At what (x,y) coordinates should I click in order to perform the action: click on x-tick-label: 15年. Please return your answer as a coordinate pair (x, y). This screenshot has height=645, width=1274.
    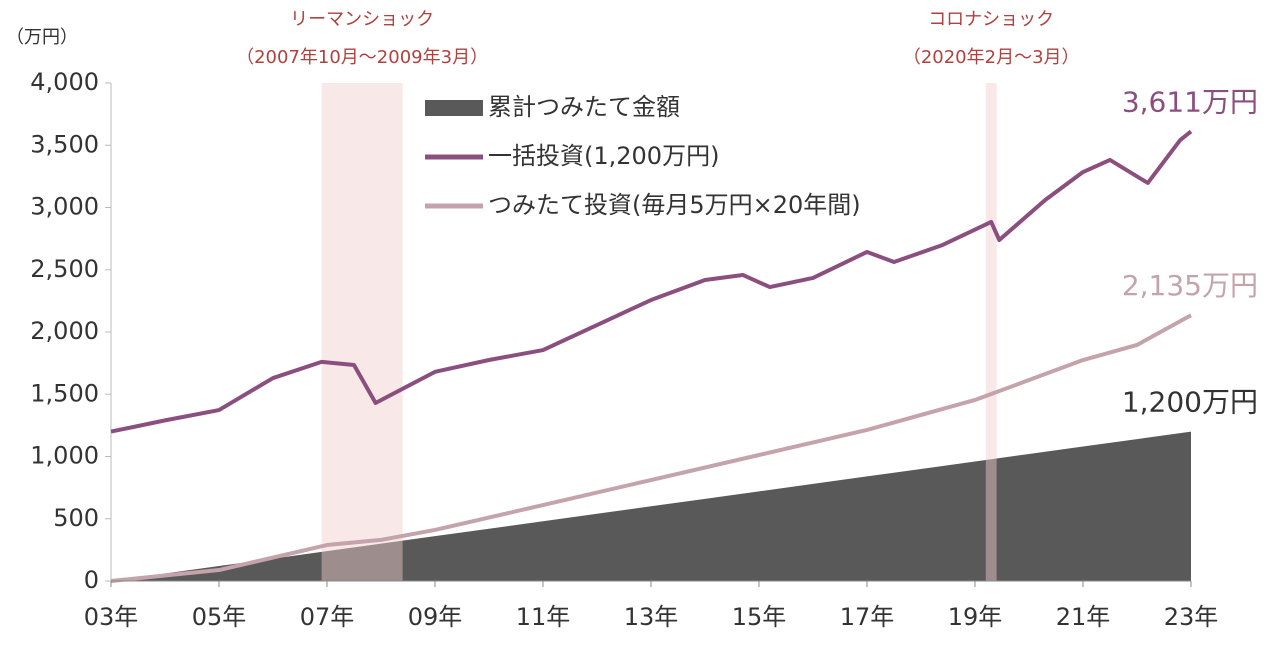
    Looking at the image, I should click on (759, 617).